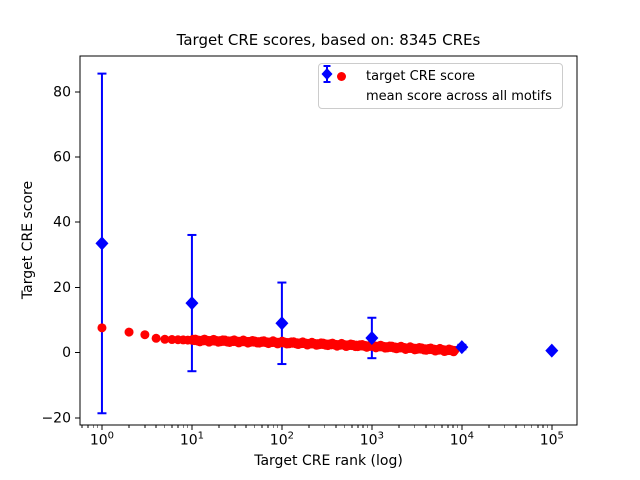 The width and height of the screenshot is (640, 480). Describe the element at coordinates (102, 440) in the screenshot. I see `x-tick-label: 10⁰` at that location.